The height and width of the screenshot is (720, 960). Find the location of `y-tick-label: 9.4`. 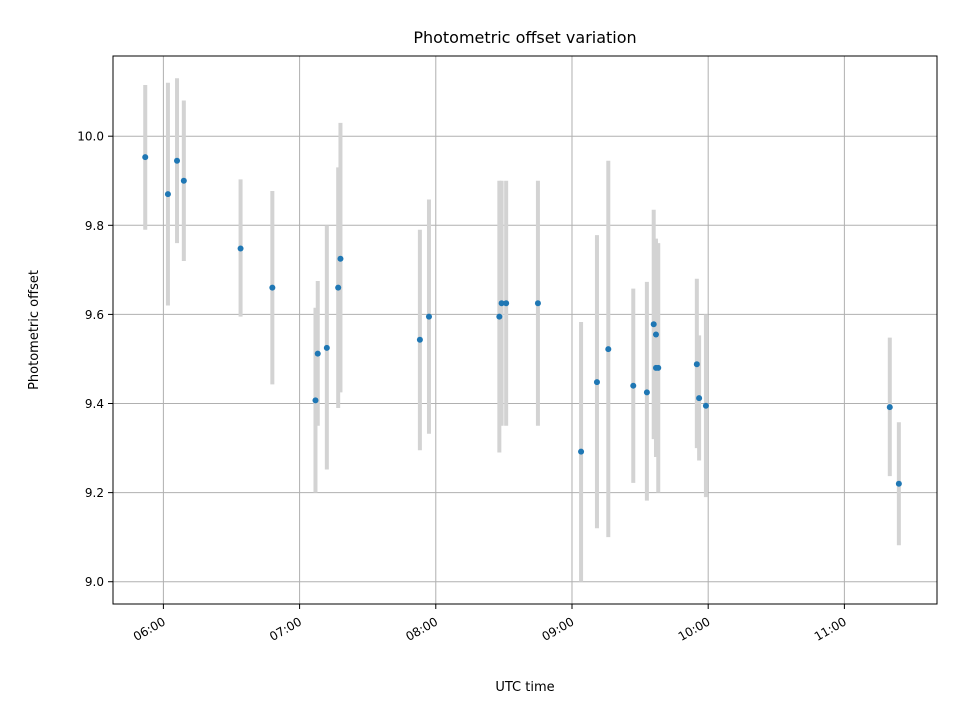

y-tick-label: 9.4 is located at coordinates (94, 404).